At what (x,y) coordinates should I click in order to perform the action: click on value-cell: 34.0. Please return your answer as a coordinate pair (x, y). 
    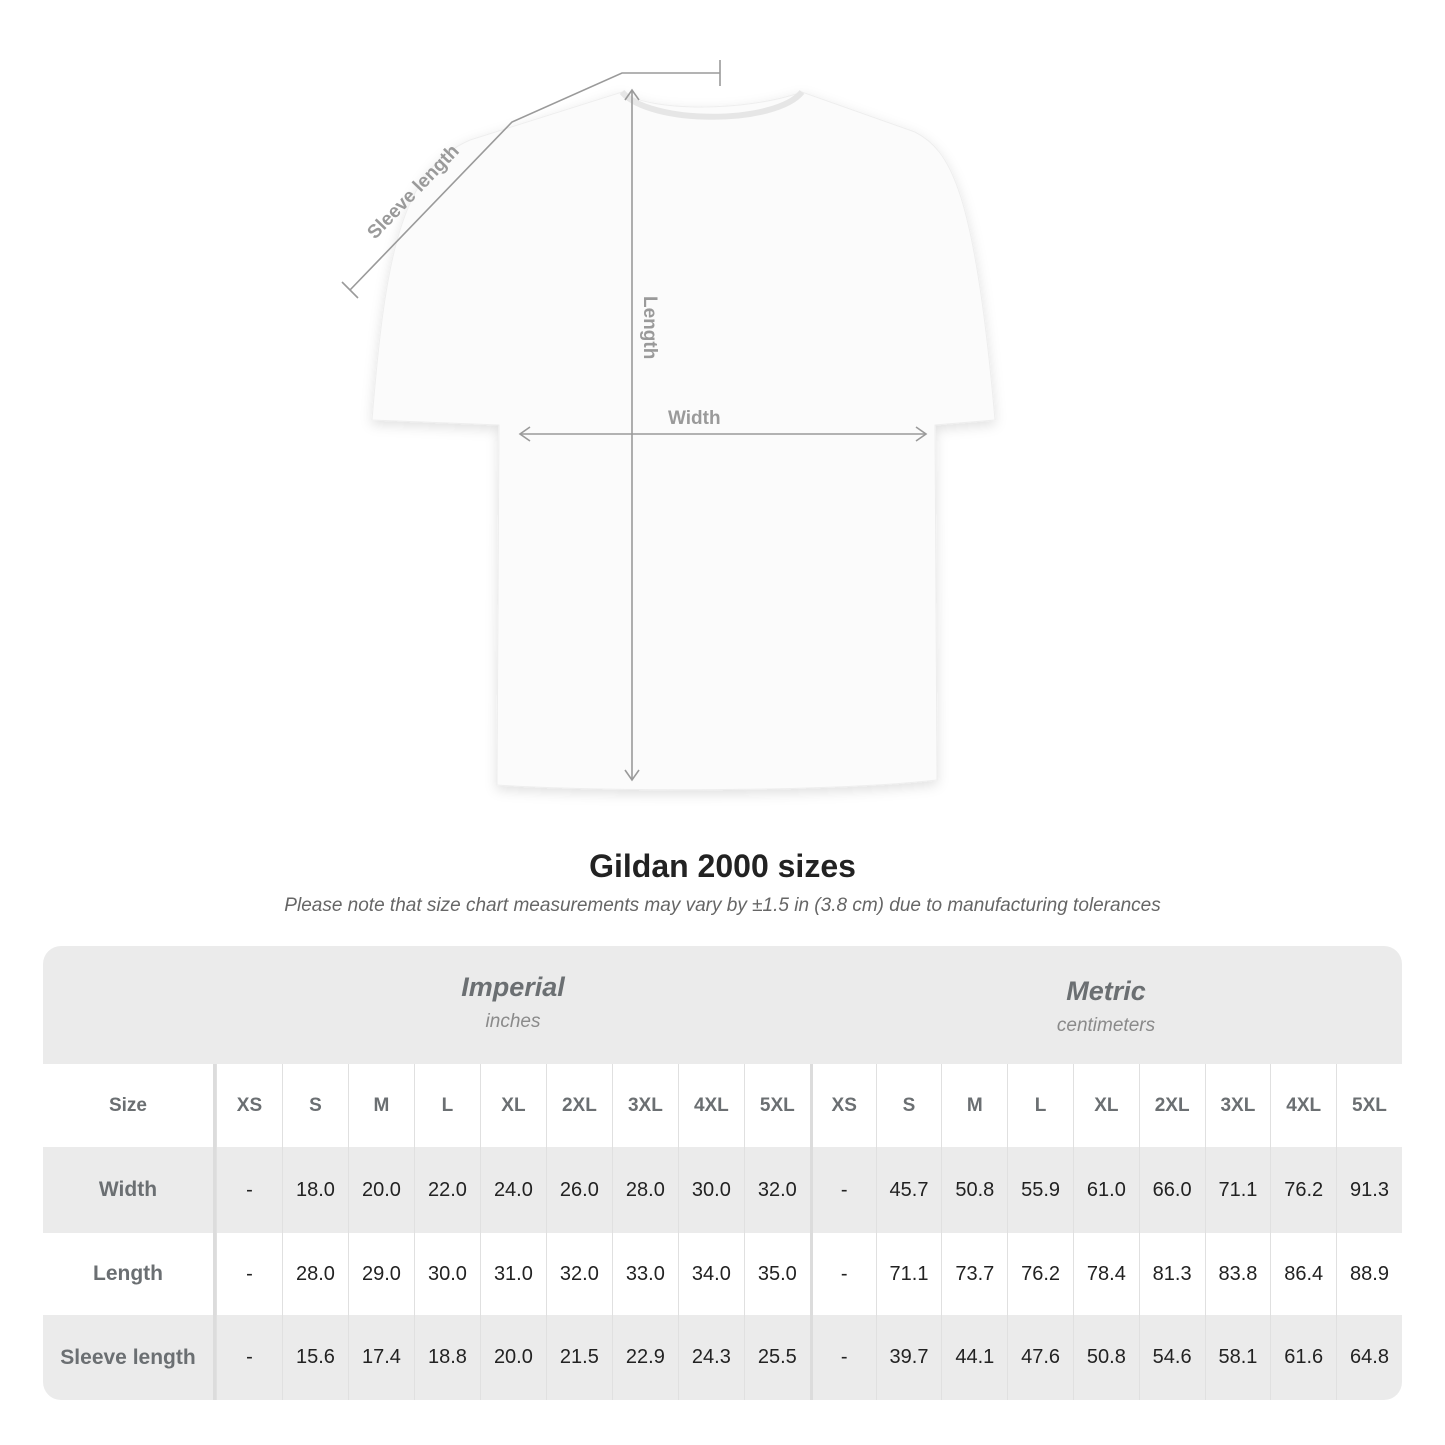
    Looking at the image, I should click on (710, 1274).